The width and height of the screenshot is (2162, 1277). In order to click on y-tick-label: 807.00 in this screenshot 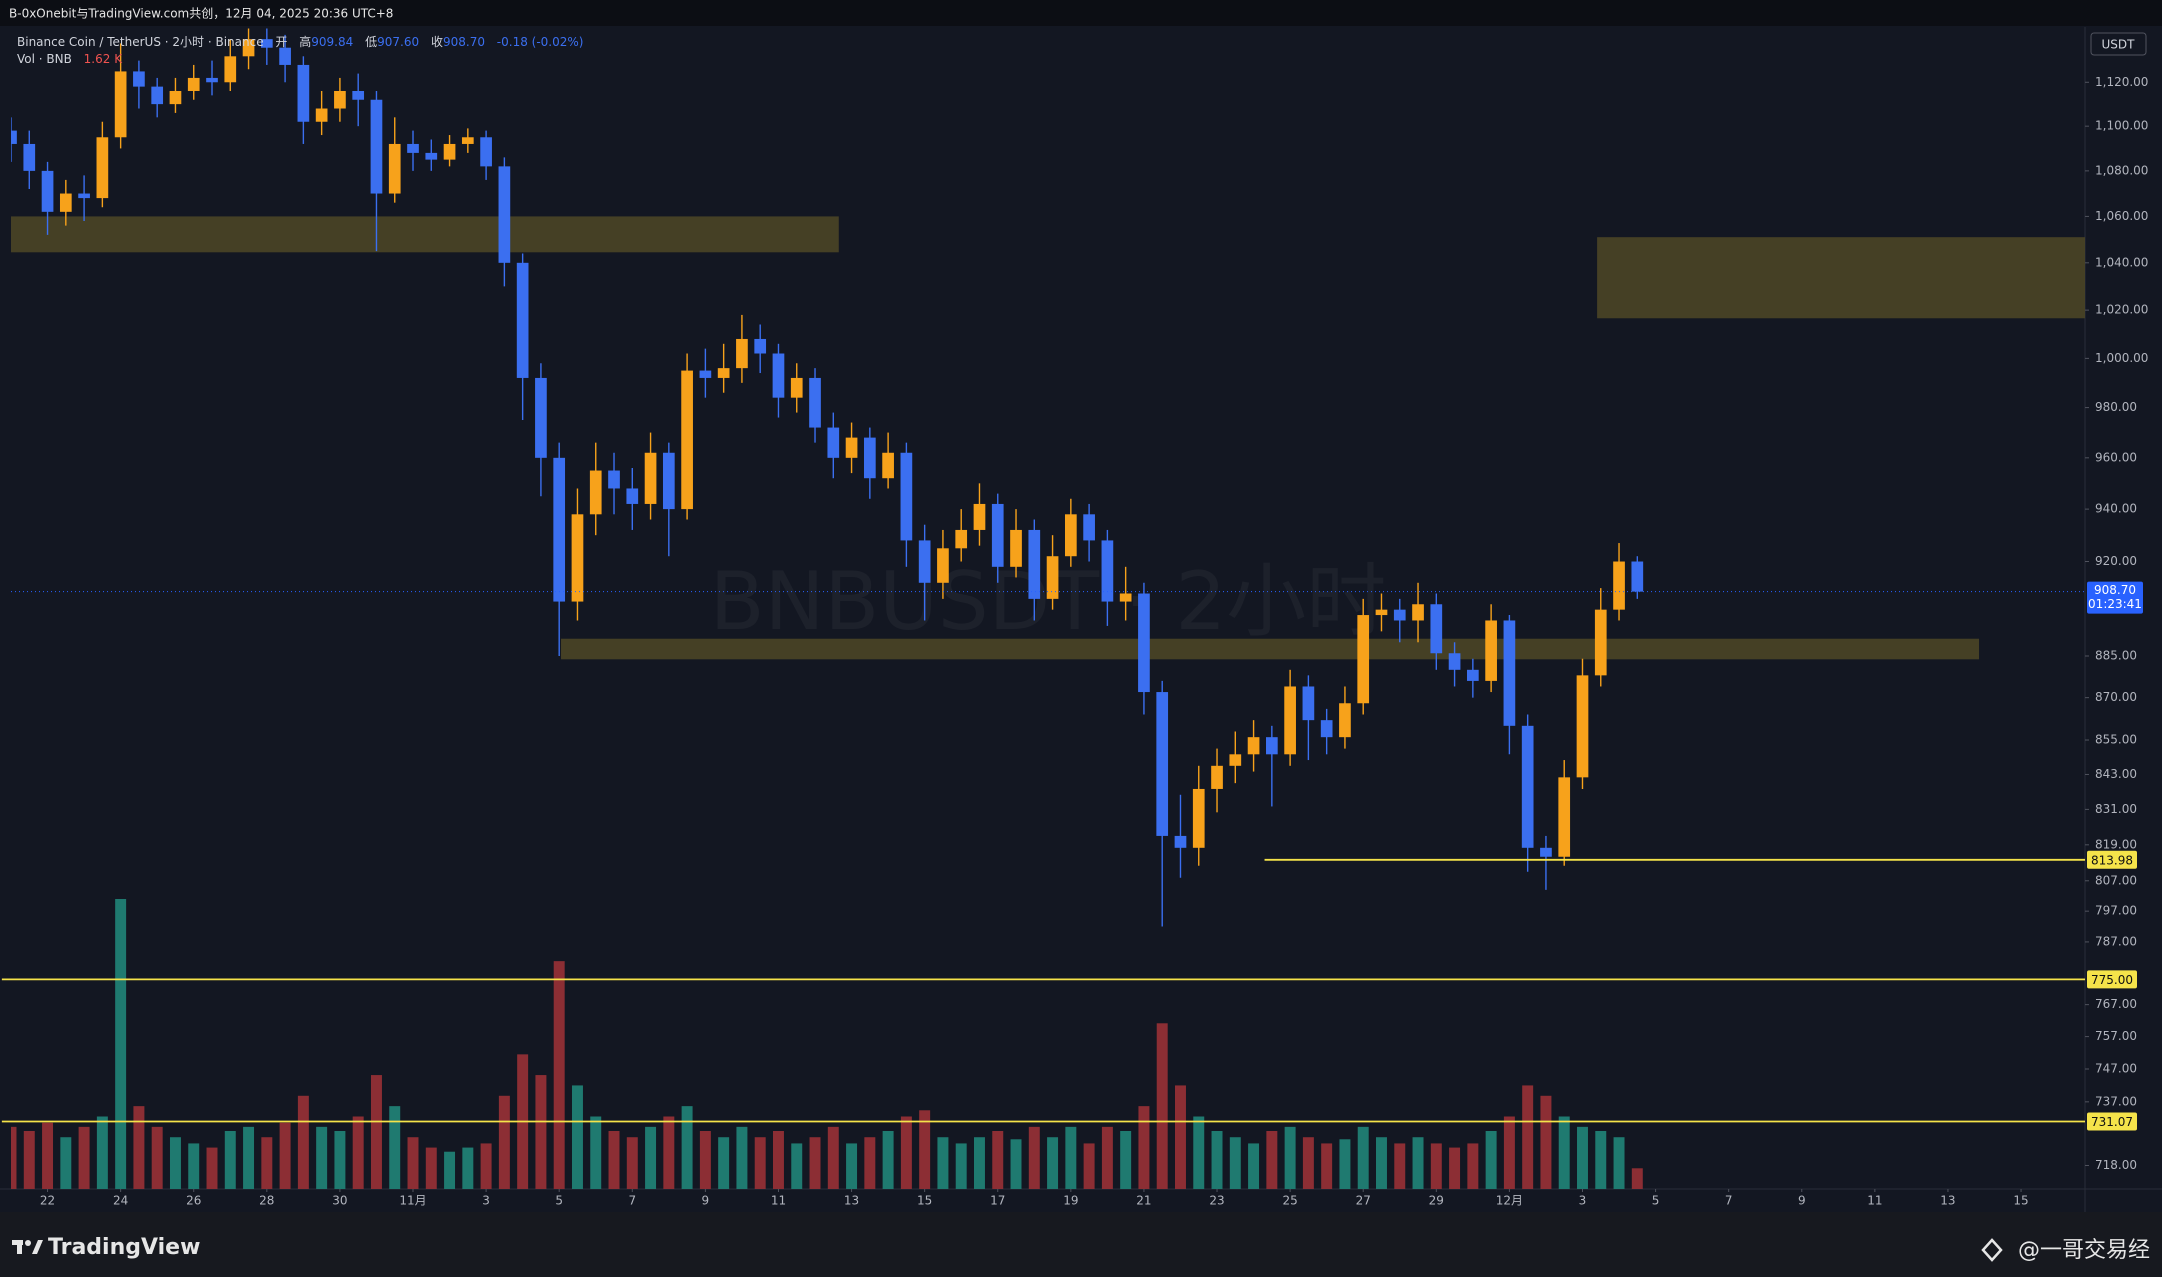, I will do `click(2116, 880)`.